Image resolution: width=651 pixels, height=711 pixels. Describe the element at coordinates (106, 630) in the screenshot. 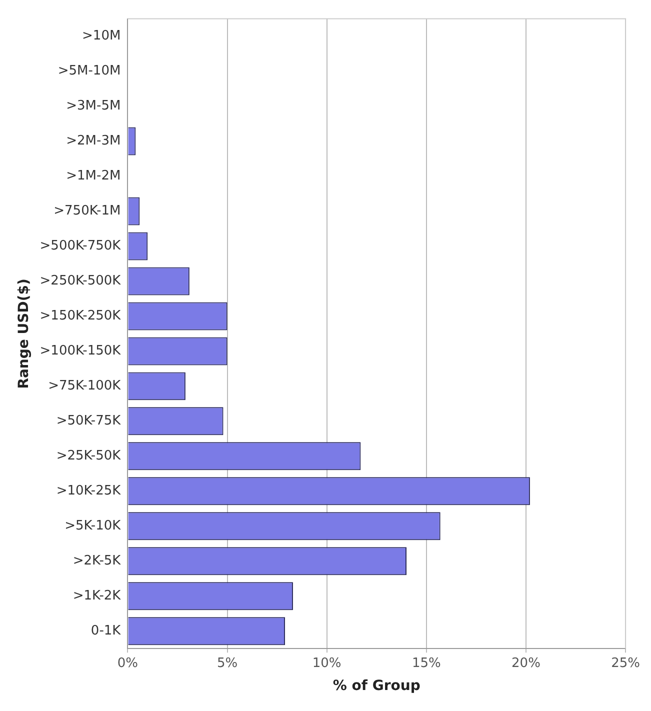

I see `y-tick-label: 0-1K` at that location.